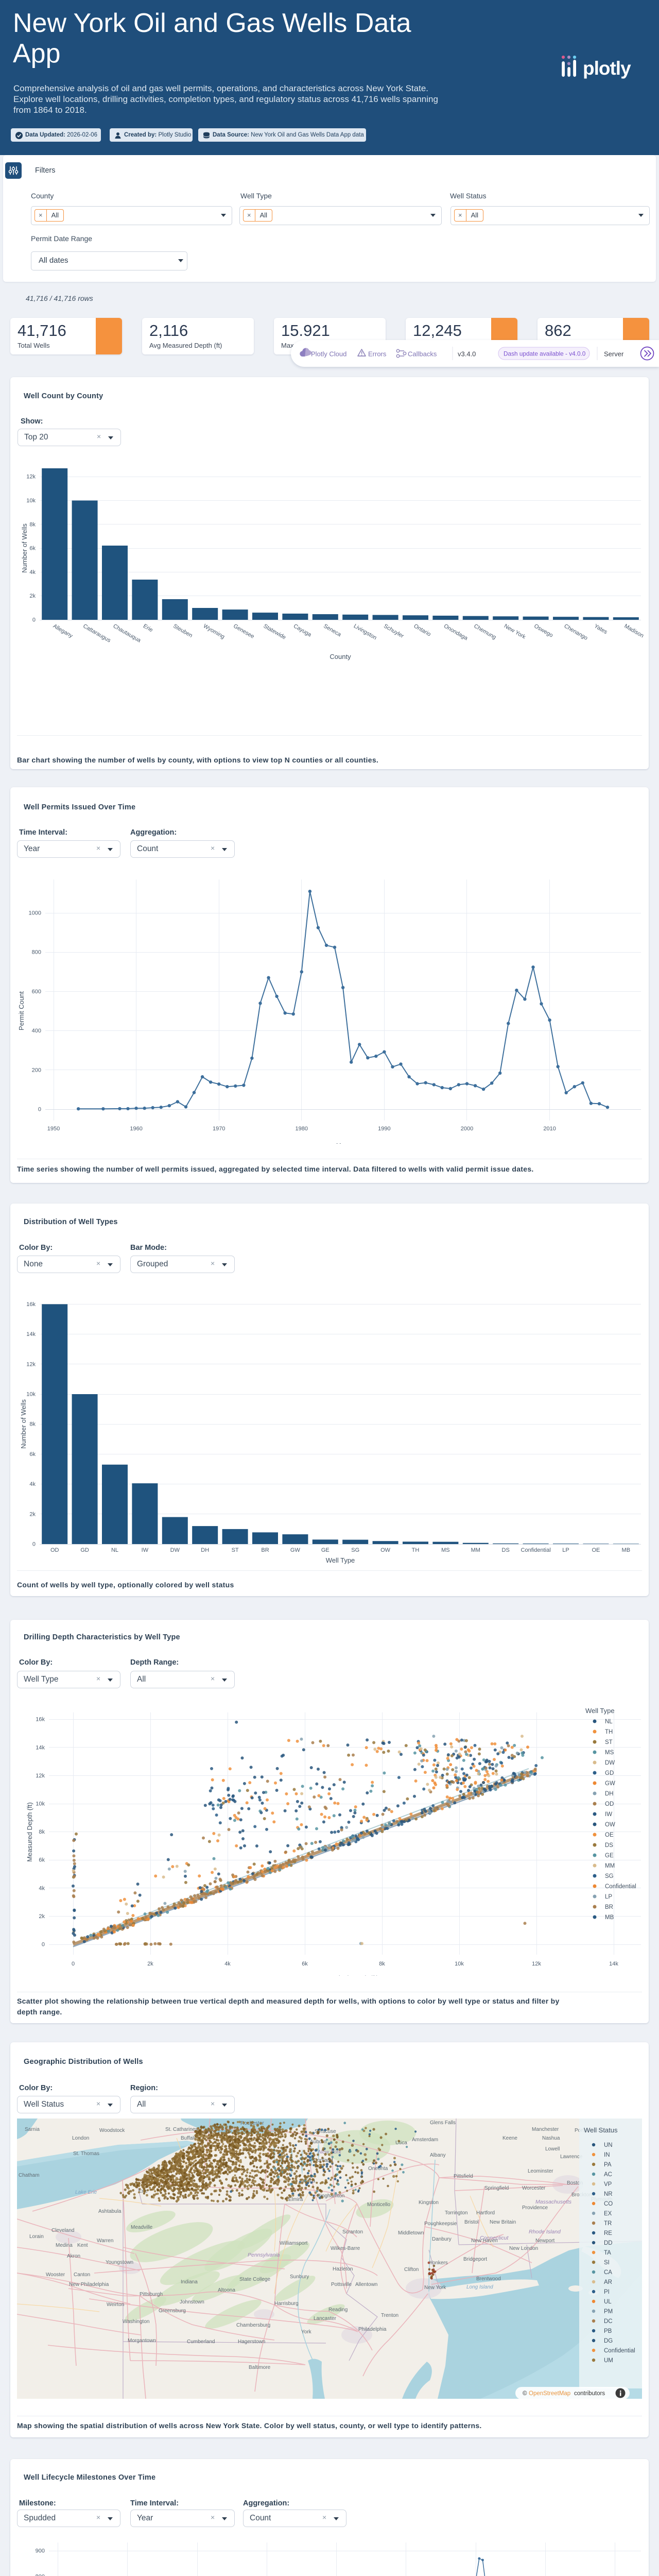 This screenshot has height=2576, width=659. What do you see at coordinates (614, 354) in the screenshot?
I see `svg-text: Server` at bounding box center [614, 354].